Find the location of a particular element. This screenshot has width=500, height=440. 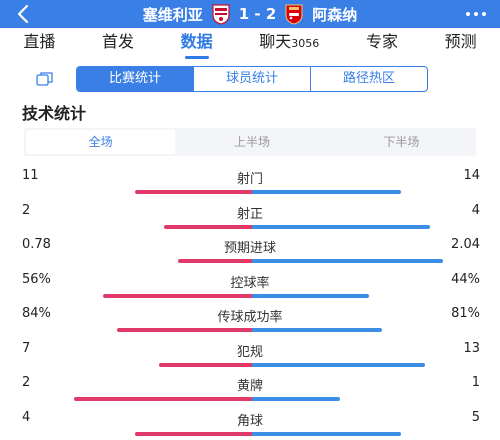

tab-label: 首发 is located at coordinates (117, 41).